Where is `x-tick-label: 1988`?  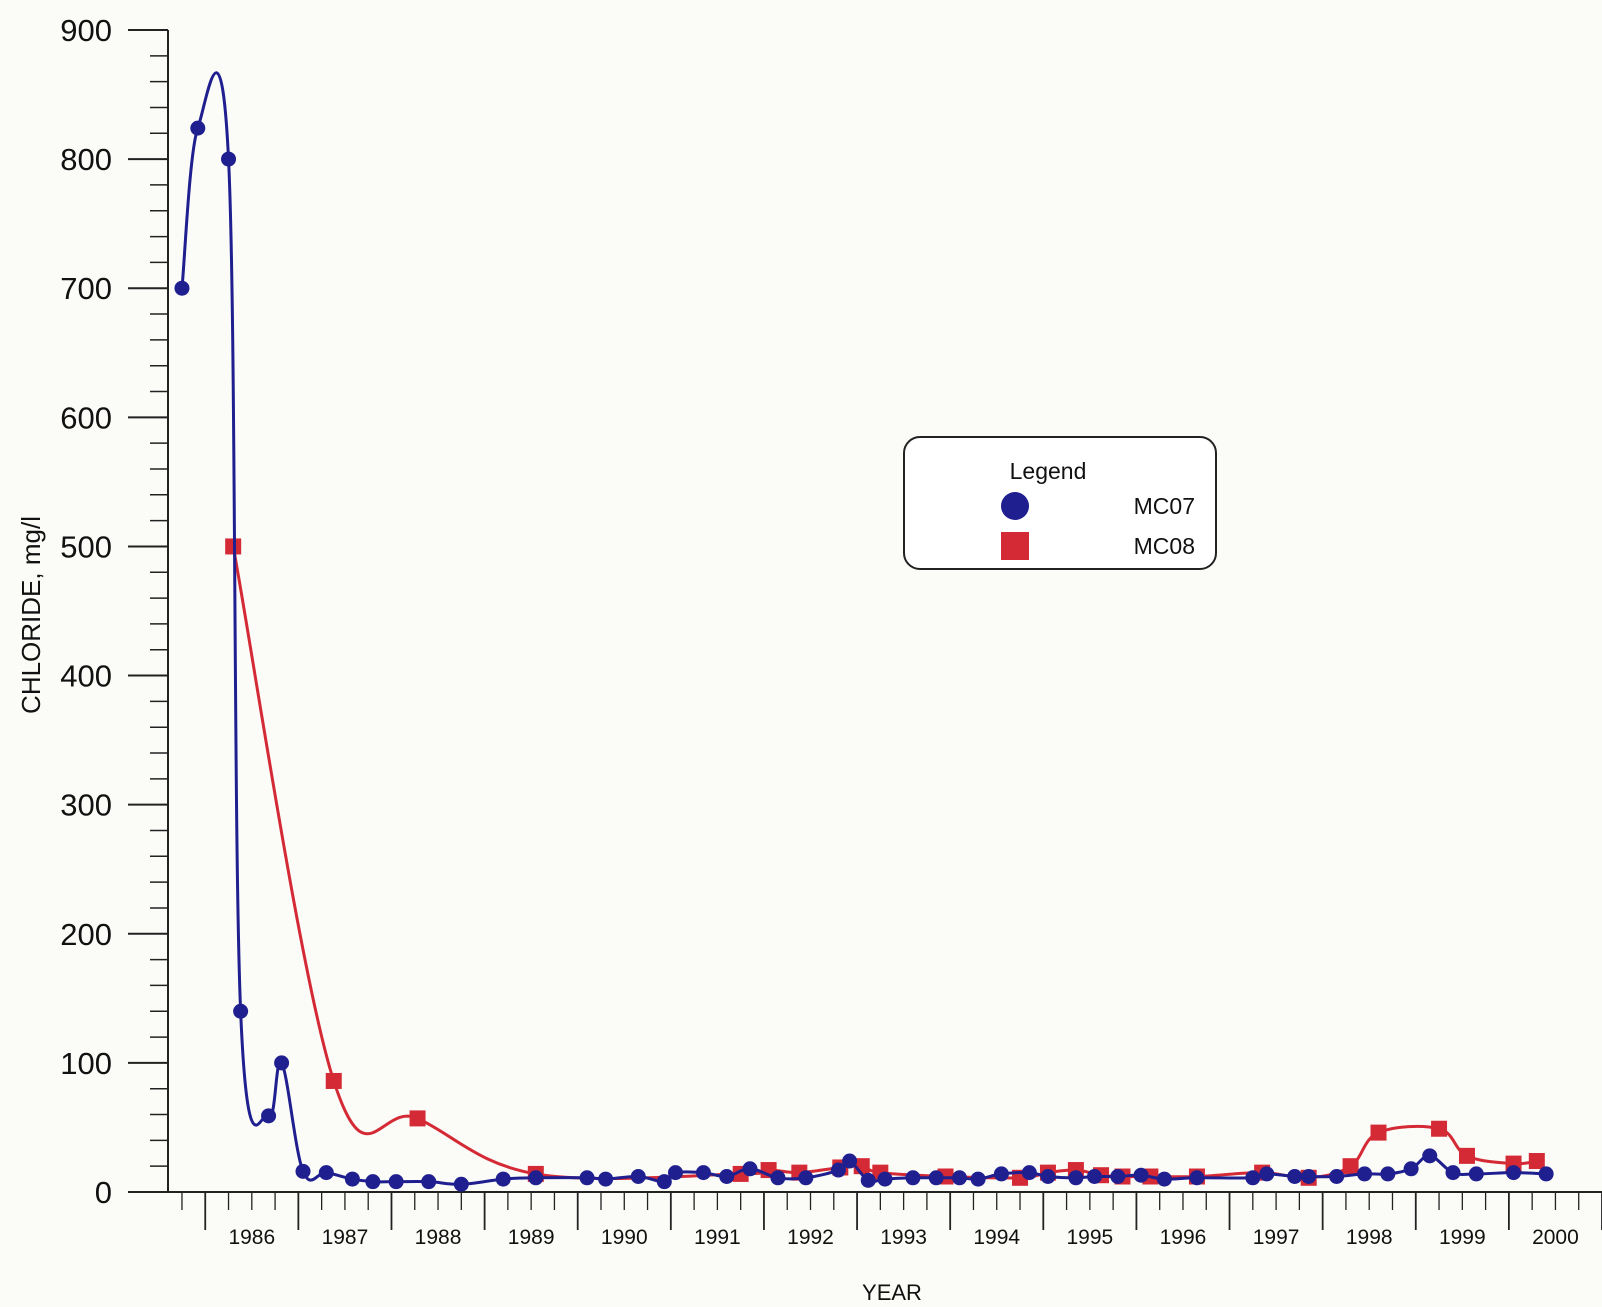 x-tick-label: 1988 is located at coordinates (438, 1237).